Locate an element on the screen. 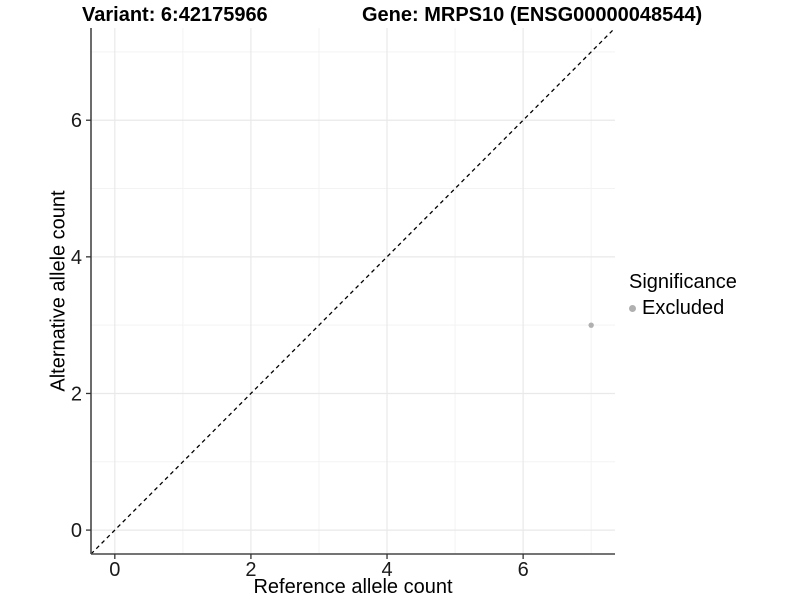 The height and width of the screenshot is (600, 800). x-tick-label: 0 is located at coordinates (114, 570).